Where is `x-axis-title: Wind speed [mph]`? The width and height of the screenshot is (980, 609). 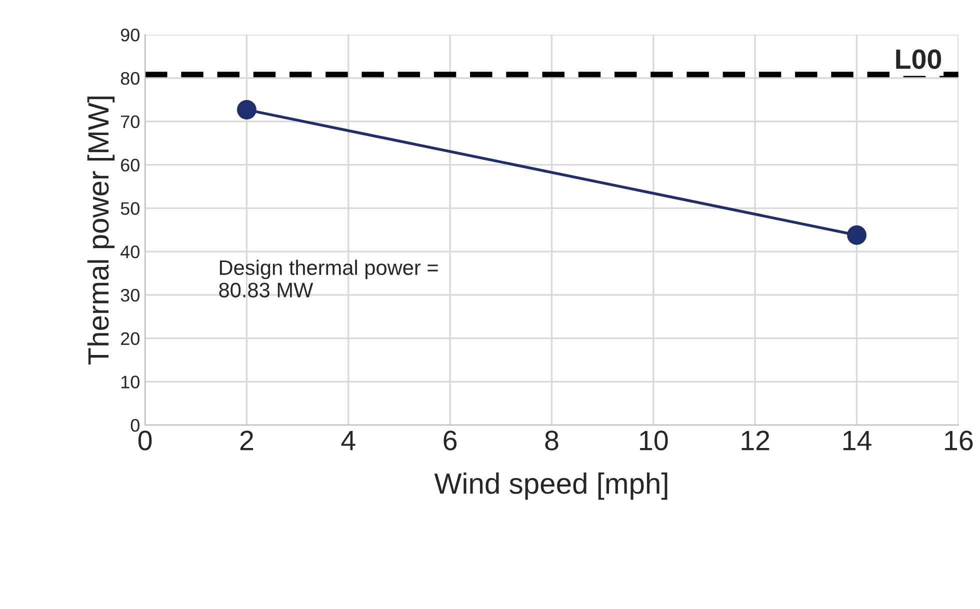 x-axis-title: Wind speed [mph] is located at coordinates (551, 486).